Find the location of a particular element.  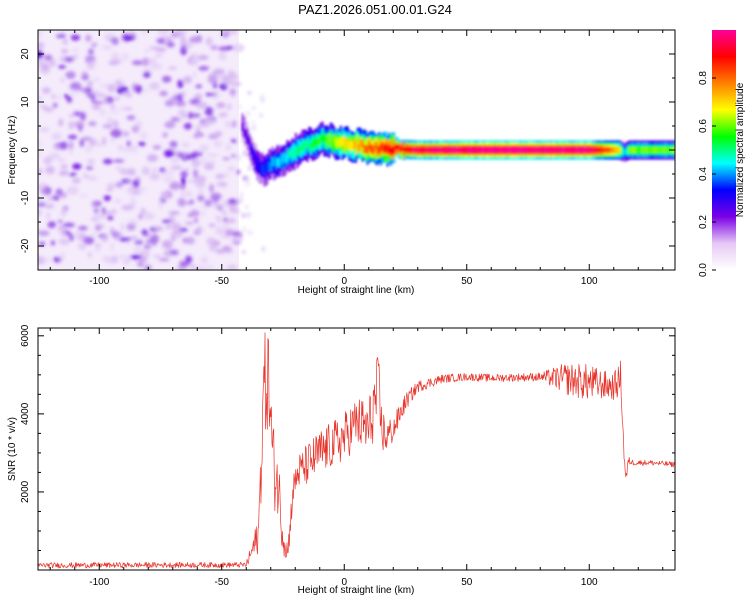

spectrogram-noise-blobs is located at coordinates (151, 150).